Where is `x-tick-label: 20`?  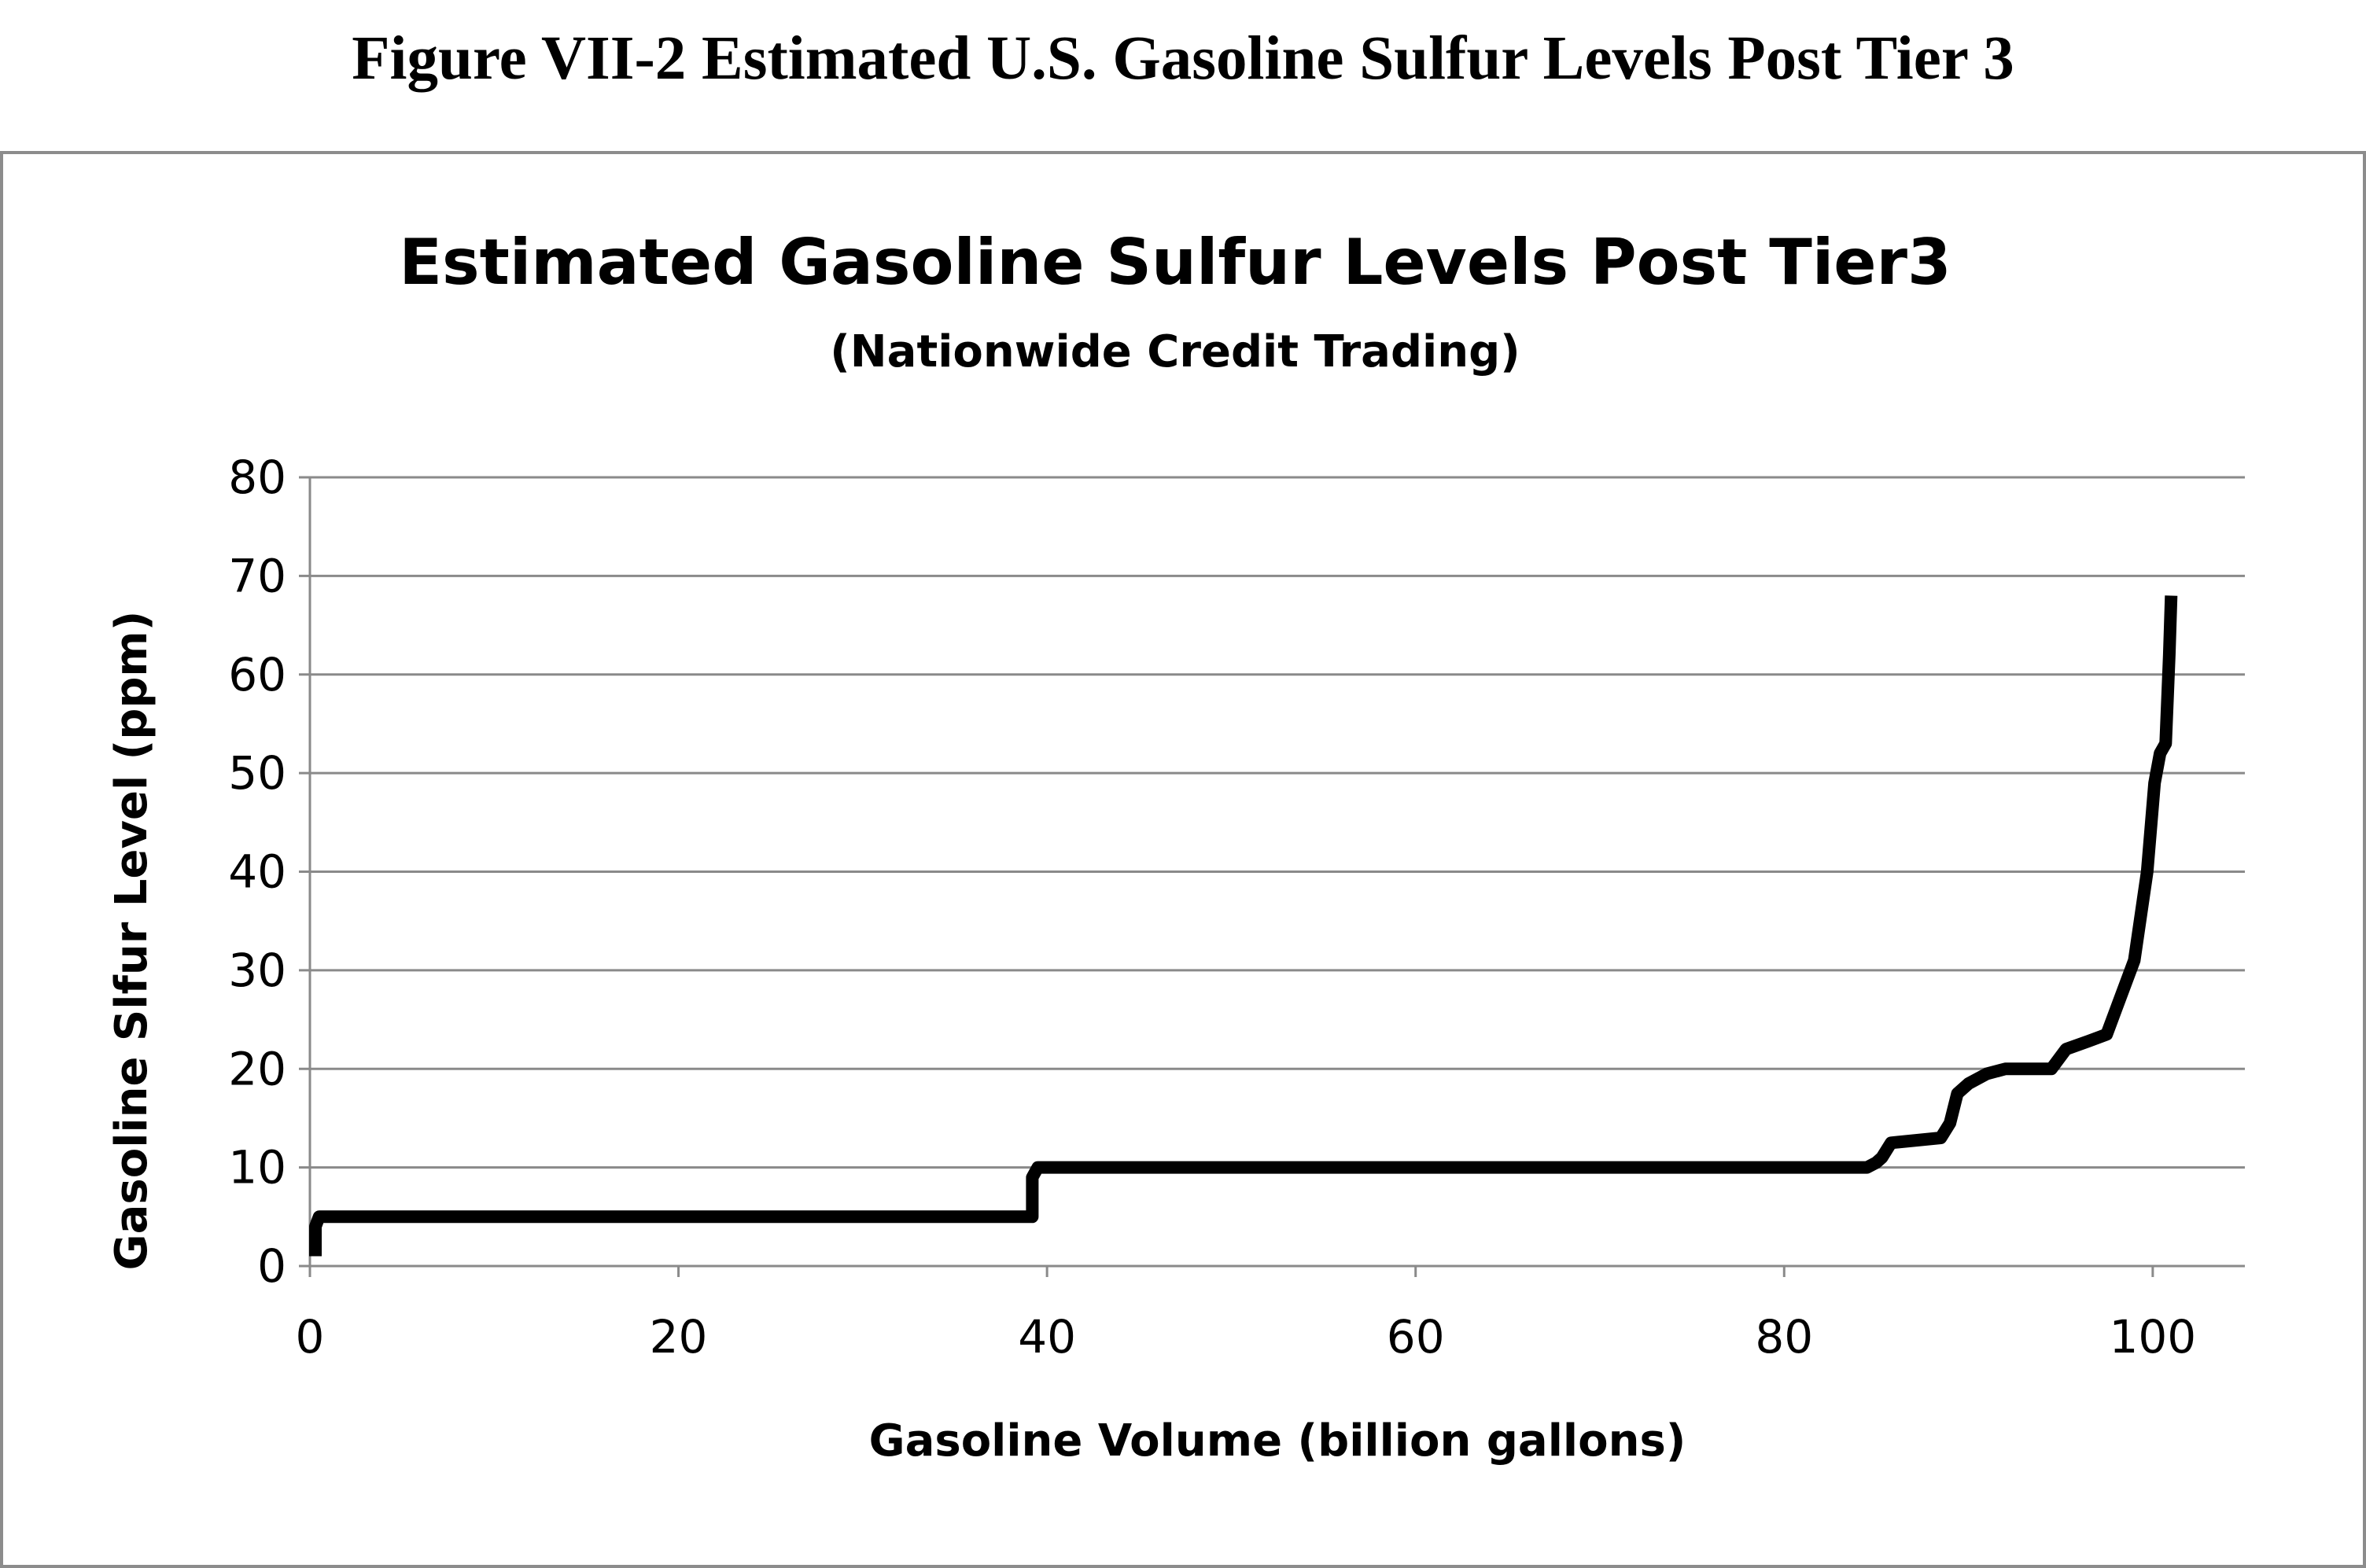
x-tick-label: 20 is located at coordinates (679, 1337).